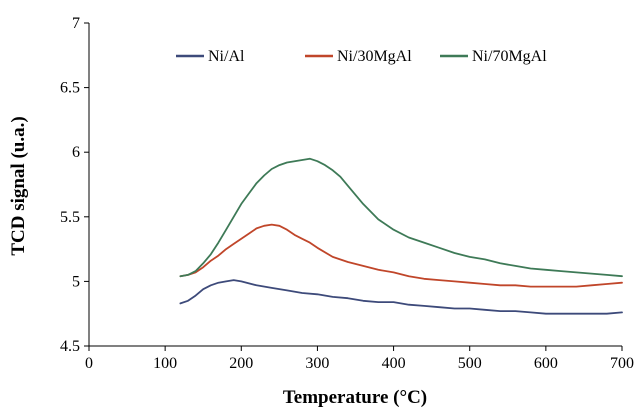 The image size is (638, 412). I want to click on x-tick-label: 700, so click(622, 363).